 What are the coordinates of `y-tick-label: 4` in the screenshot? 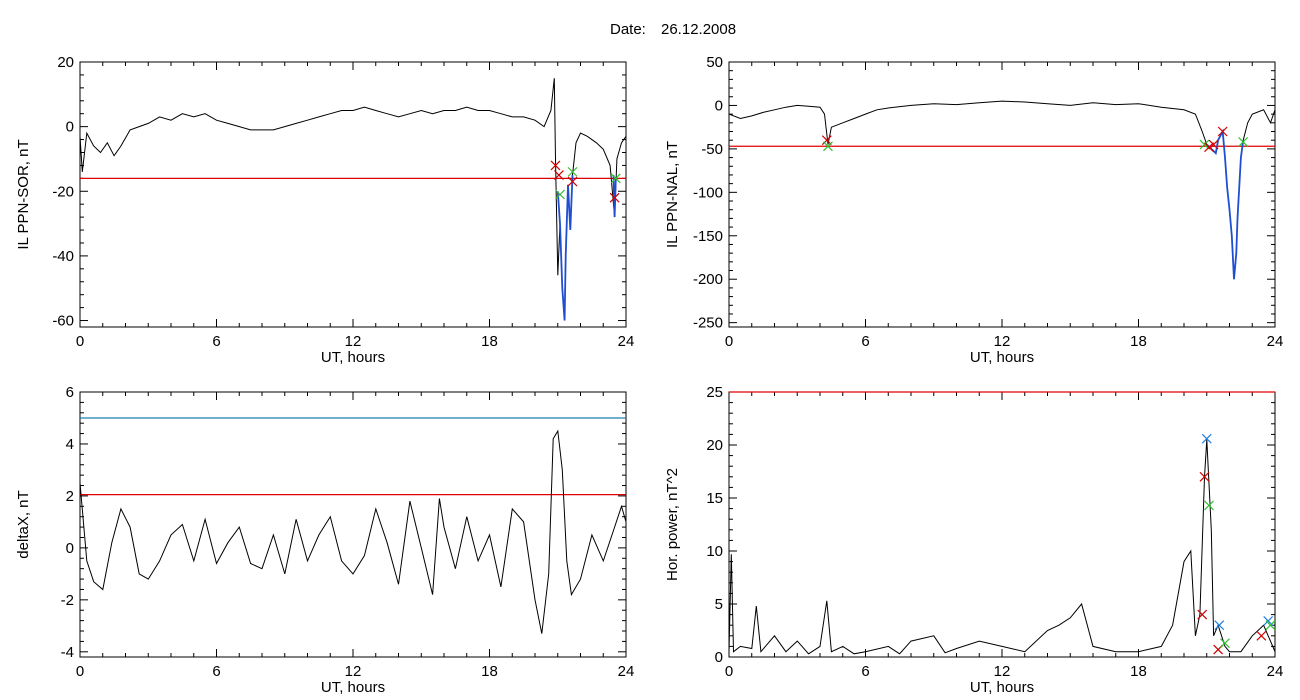 It's located at (70, 444).